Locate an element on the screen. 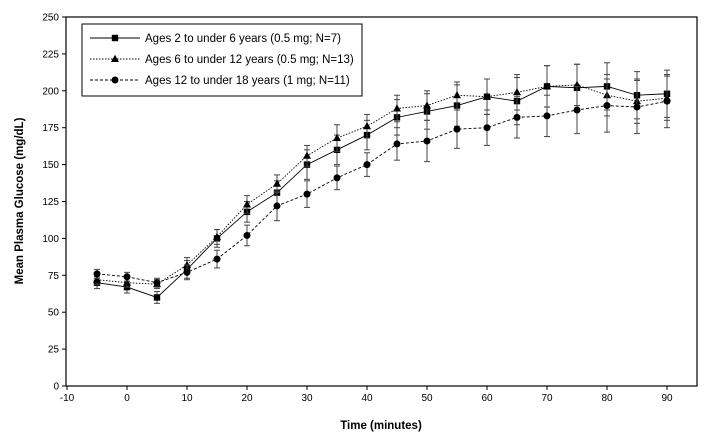  y-tick-label: 200 is located at coordinates (50, 91).